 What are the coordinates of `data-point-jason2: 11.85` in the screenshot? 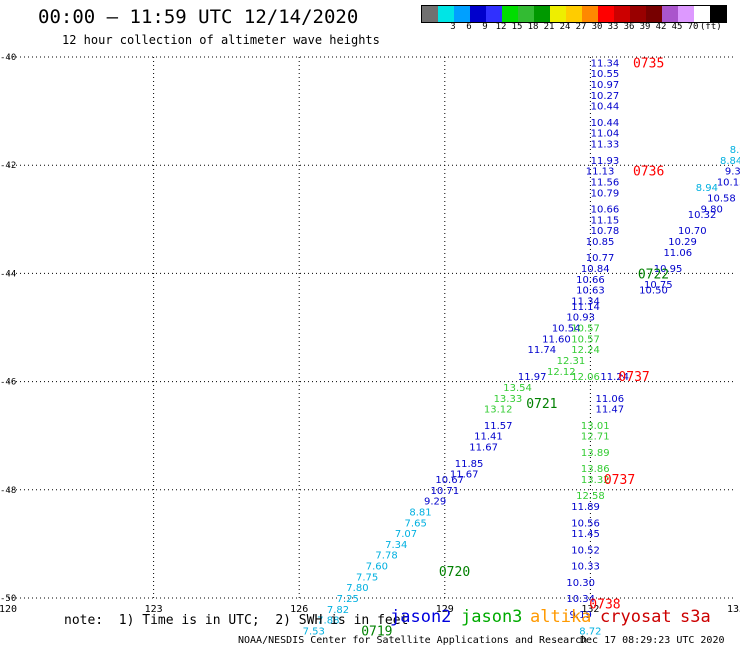 It's located at (469, 464).